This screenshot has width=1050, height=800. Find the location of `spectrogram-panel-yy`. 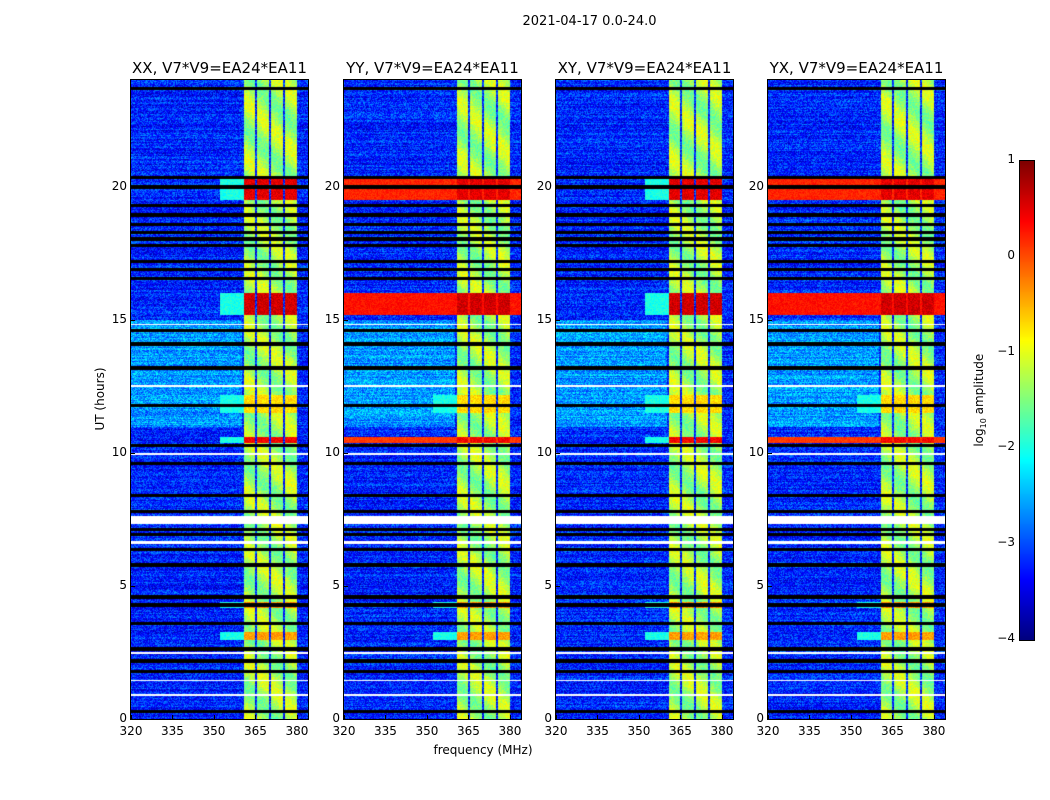

spectrogram-panel-yy is located at coordinates (432, 399).